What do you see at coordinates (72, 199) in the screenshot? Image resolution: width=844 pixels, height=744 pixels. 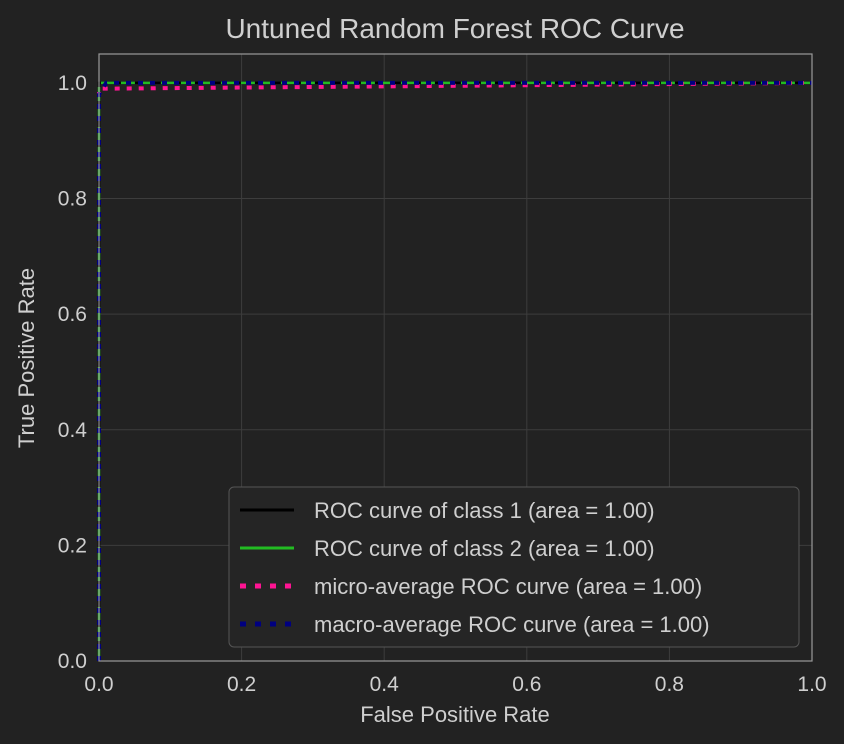 I see `y-tick-label: 0.8` at bounding box center [72, 199].